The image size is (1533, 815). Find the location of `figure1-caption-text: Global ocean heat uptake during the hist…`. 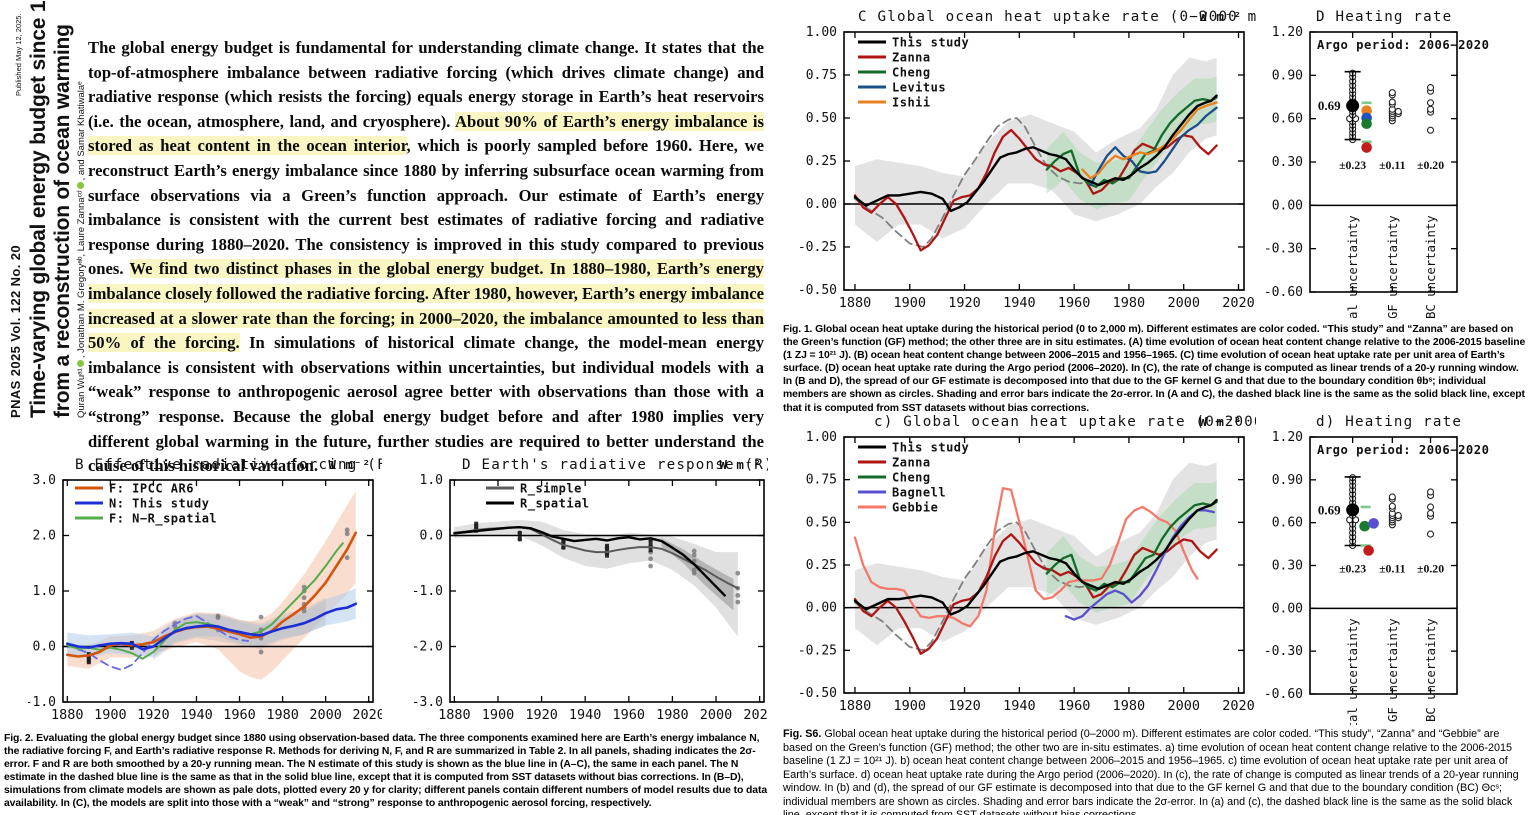

figure1-caption-text: Global ocean heat uptake during the hist… is located at coordinates (1154, 369).